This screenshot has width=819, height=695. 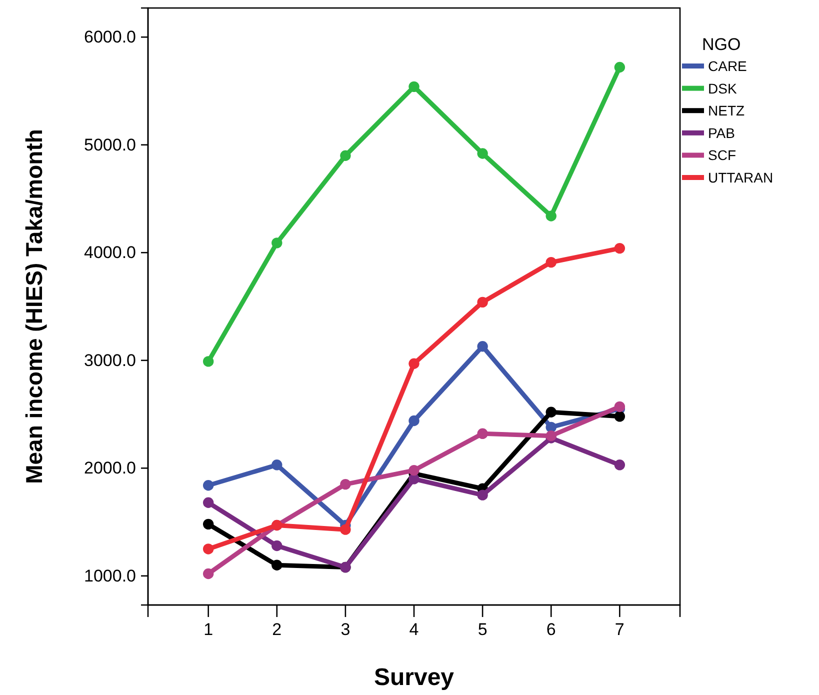 What do you see at coordinates (345, 630) in the screenshot?
I see `x-tick-label: 3` at bounding box center [345, 630].